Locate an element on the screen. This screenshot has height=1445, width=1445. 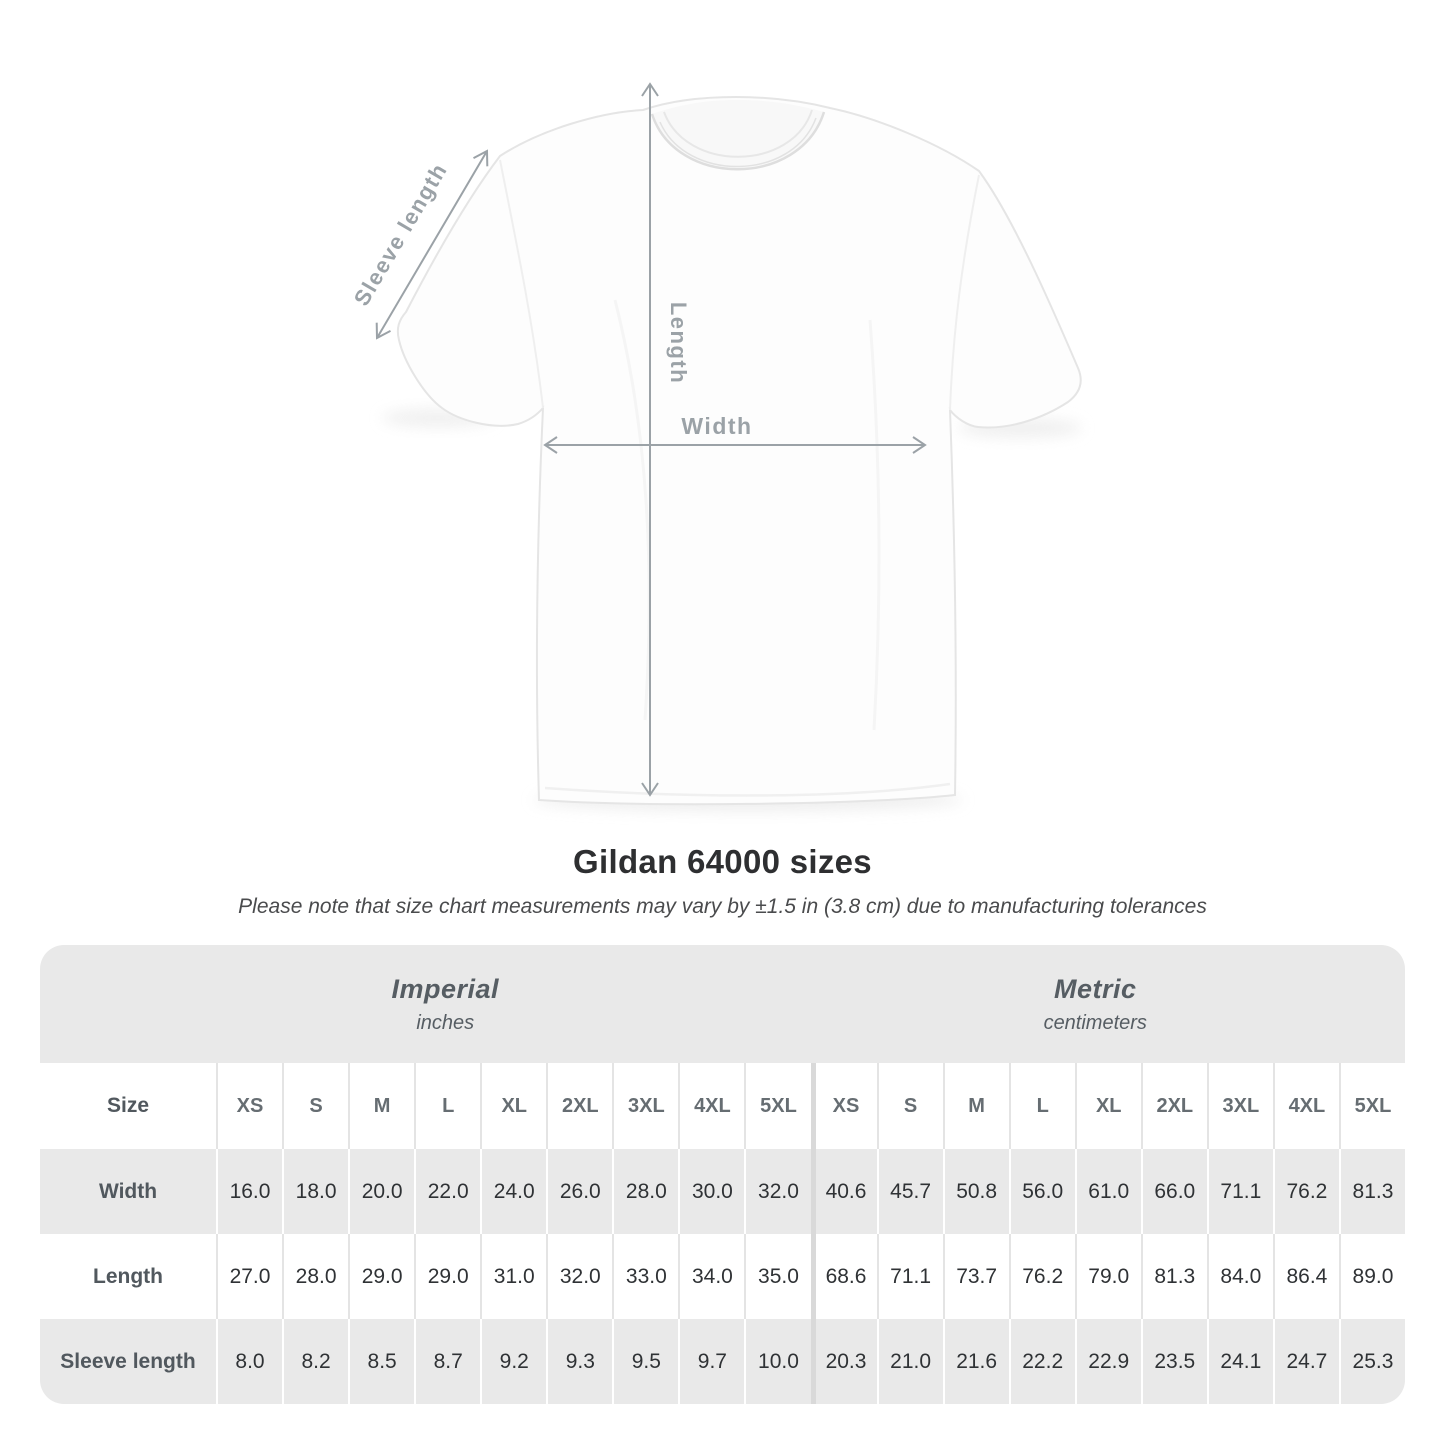
value-cell: 68.6 is located at coordinates (843, 1276).